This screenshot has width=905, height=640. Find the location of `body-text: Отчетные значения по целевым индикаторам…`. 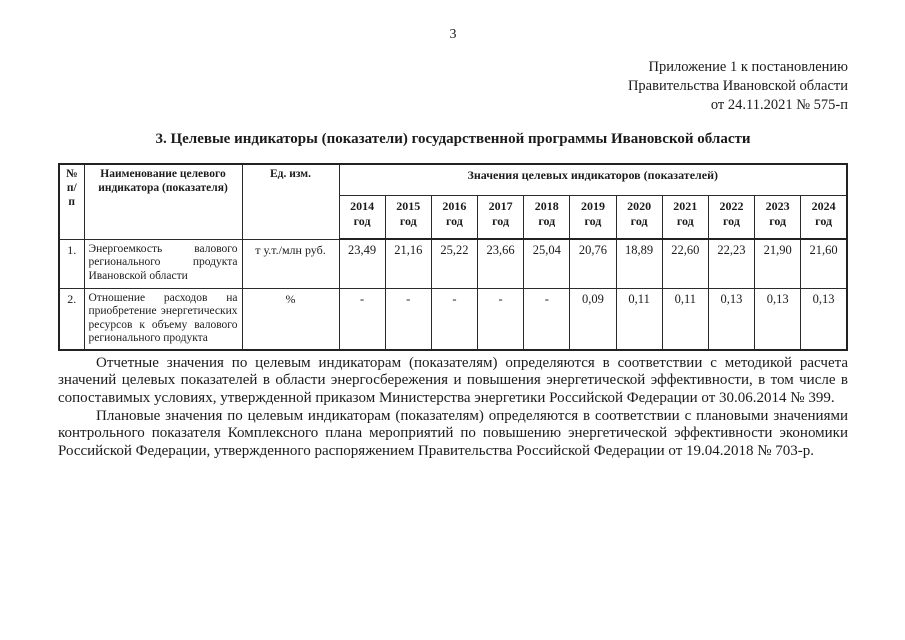

body-text: Отчетные значения по целевым индикаторам… is located at coordinates (453, 408).